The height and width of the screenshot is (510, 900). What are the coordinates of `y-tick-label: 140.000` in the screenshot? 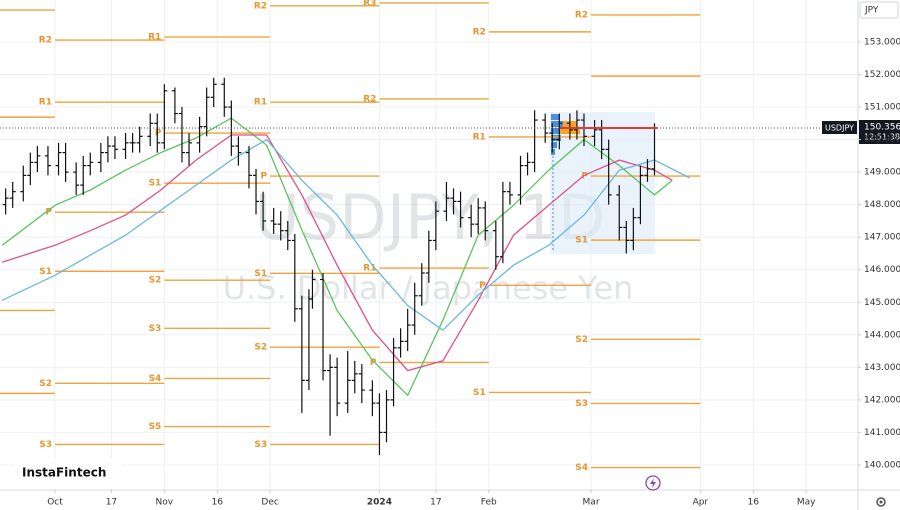 It's located at (882, 465).